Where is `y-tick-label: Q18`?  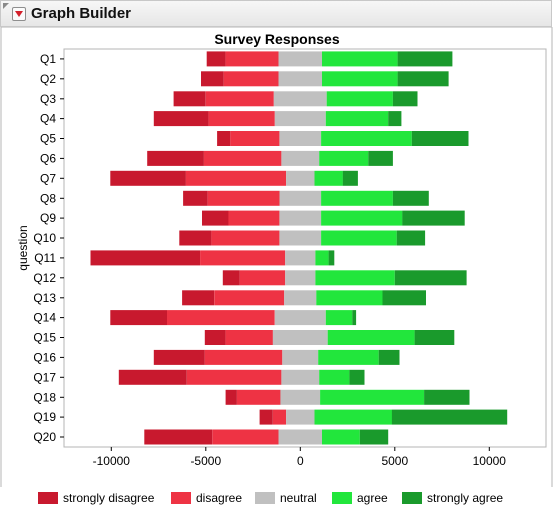
y-tick-label: Q18 is located at coordinates (44, 397).